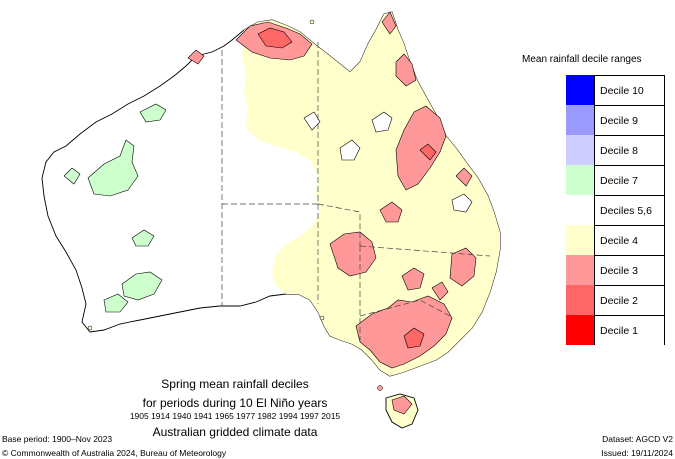 This screenshot has height=459, width=675. What do you see at coordinates (116, 303) in the screenshot?
I see `decile-7-region-wa5` at bounding box center [116, 303].